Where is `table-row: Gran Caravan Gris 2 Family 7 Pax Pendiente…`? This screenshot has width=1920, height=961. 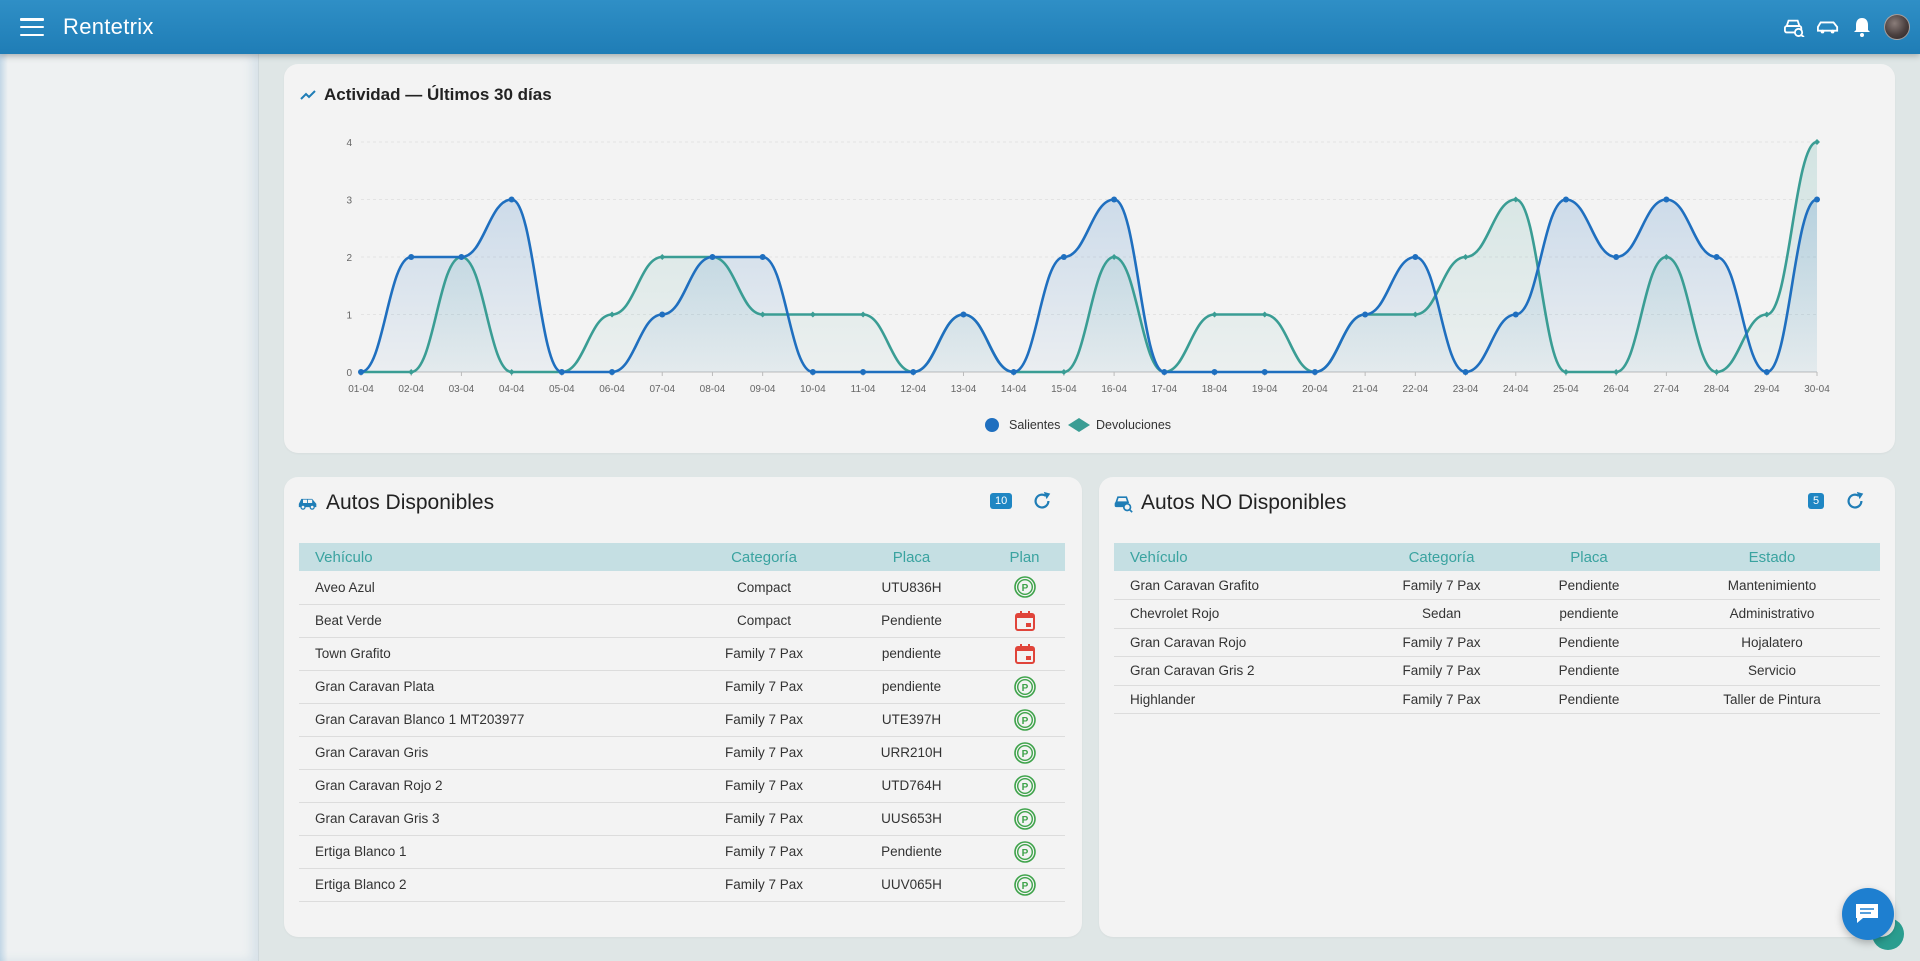
table-row: Gran Caravan Gris 2 Family 7 Pax Pendiente… is located at coordinates (1497, 671).